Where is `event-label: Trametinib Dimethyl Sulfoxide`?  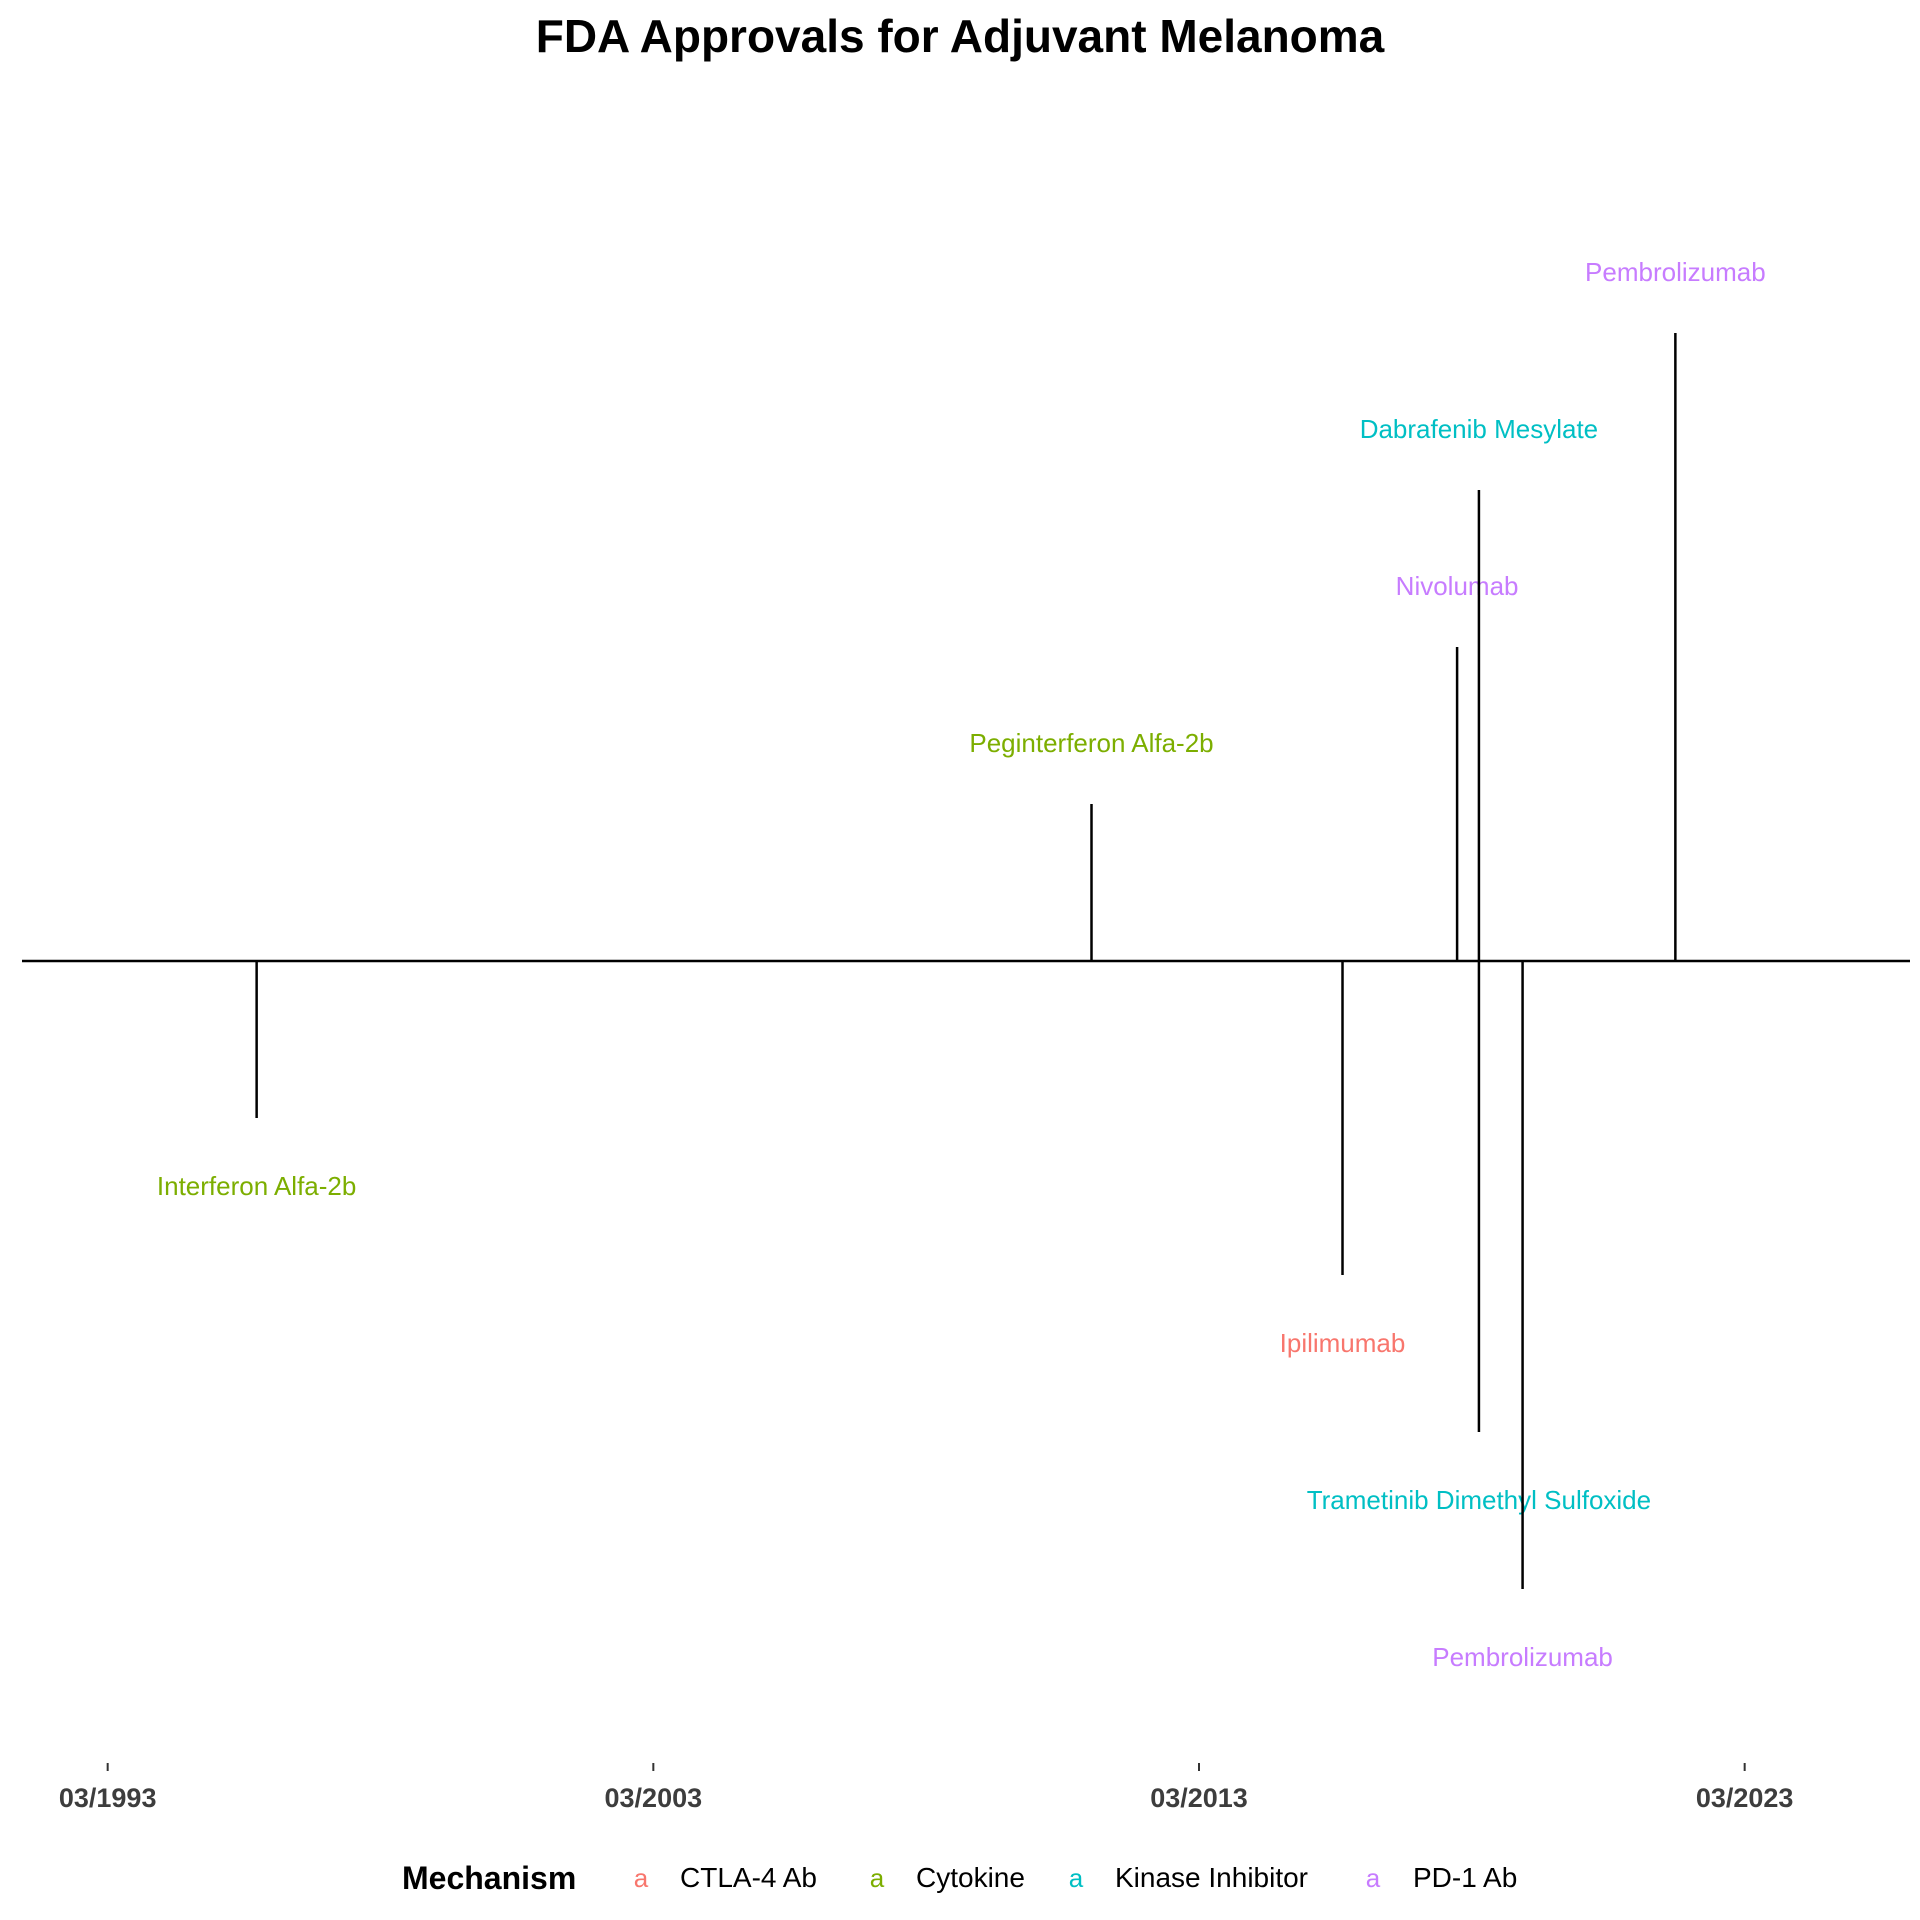
event-label: Trametinib Dimethyl Sulfoxide is located at coordinates (1479, 1500).